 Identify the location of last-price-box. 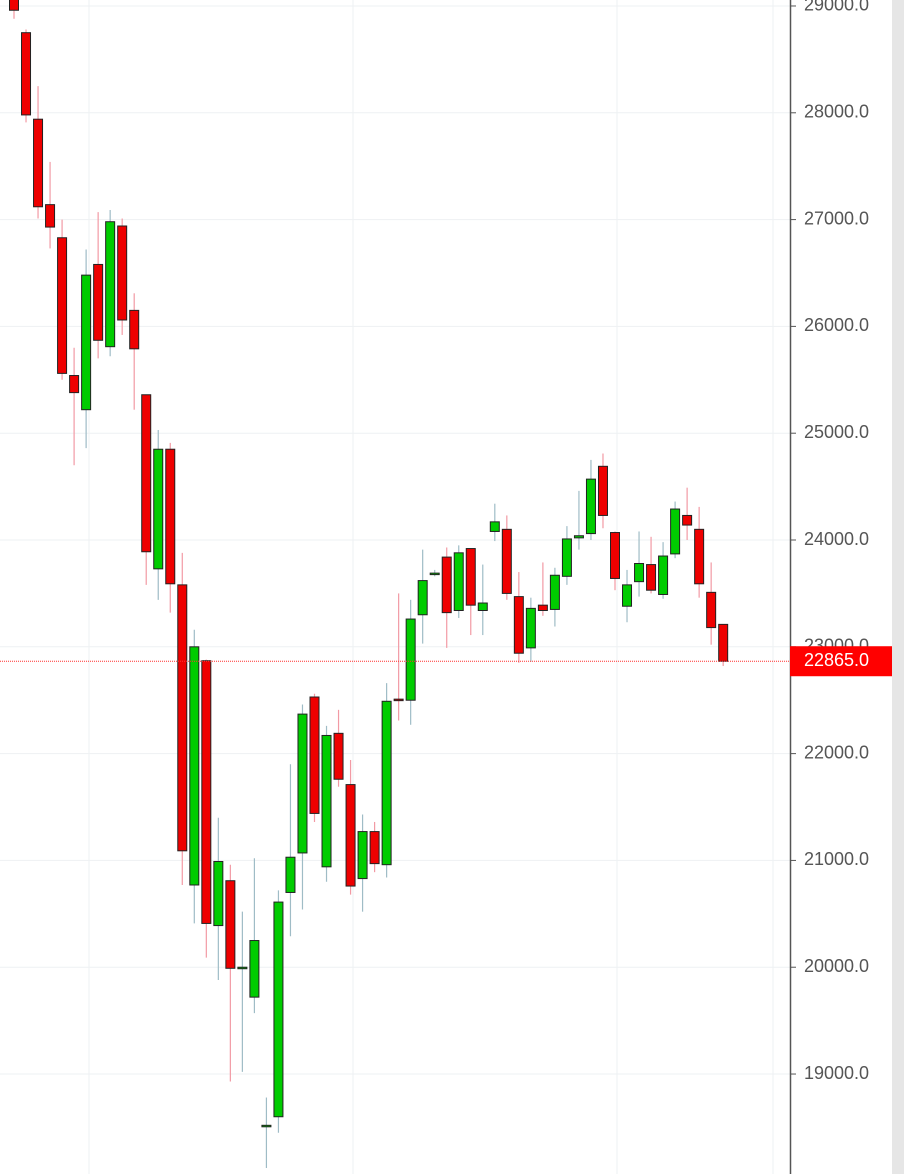
(841, 661).